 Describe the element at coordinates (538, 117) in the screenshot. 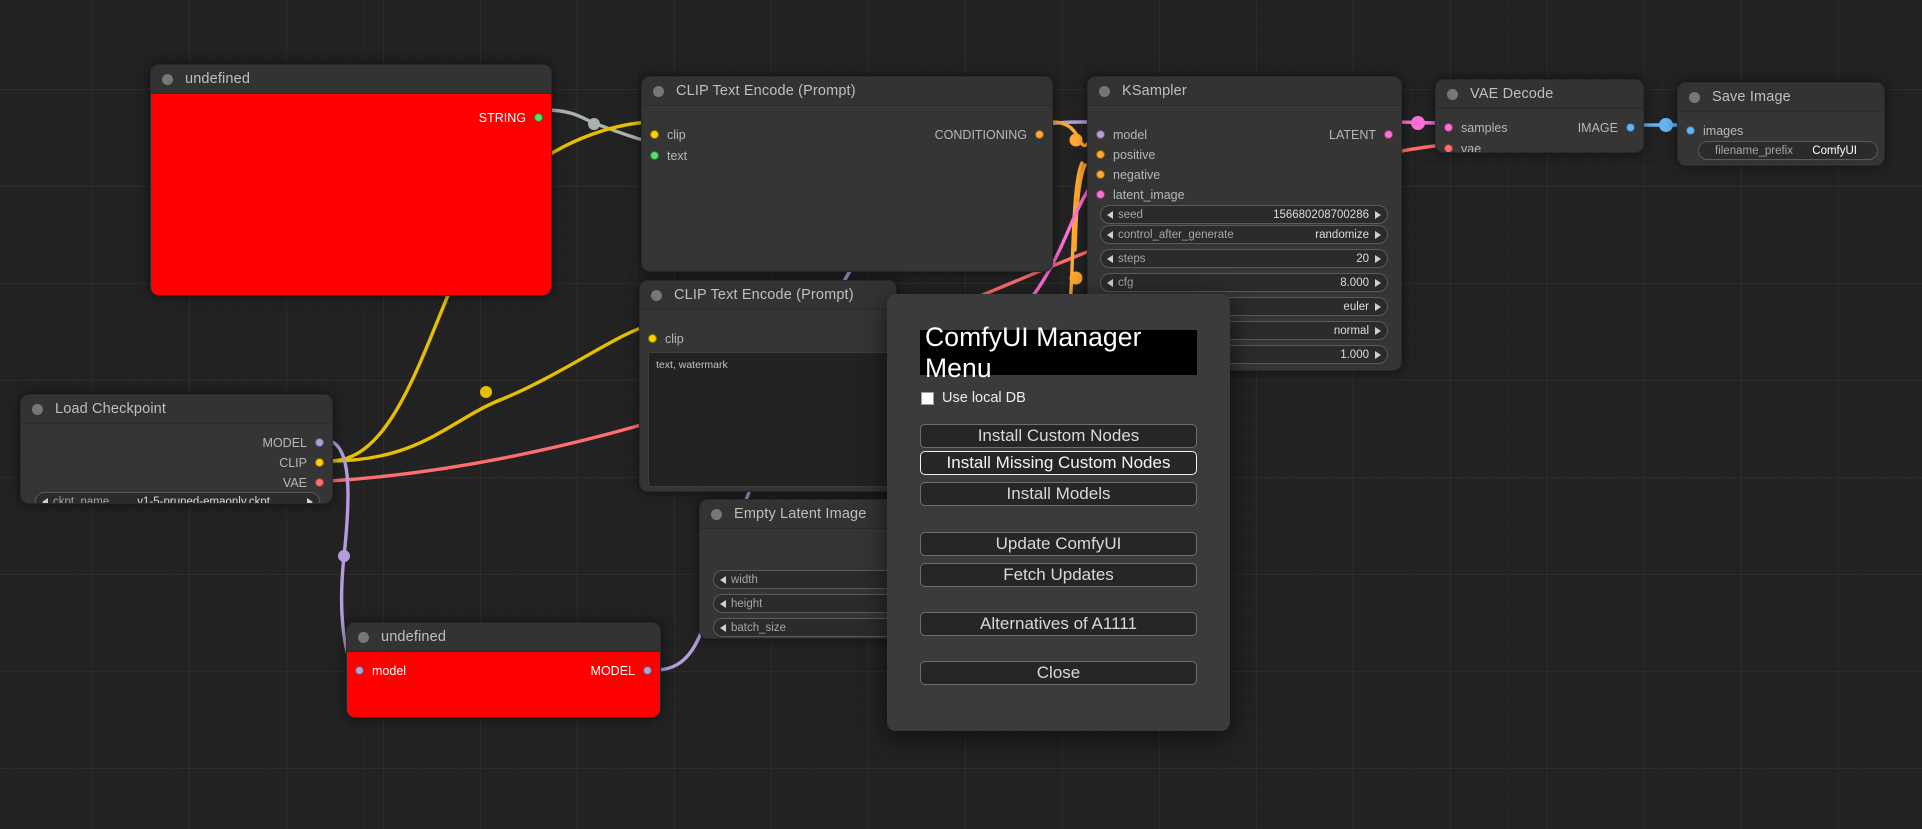

I see `output-pip-string` at that location.